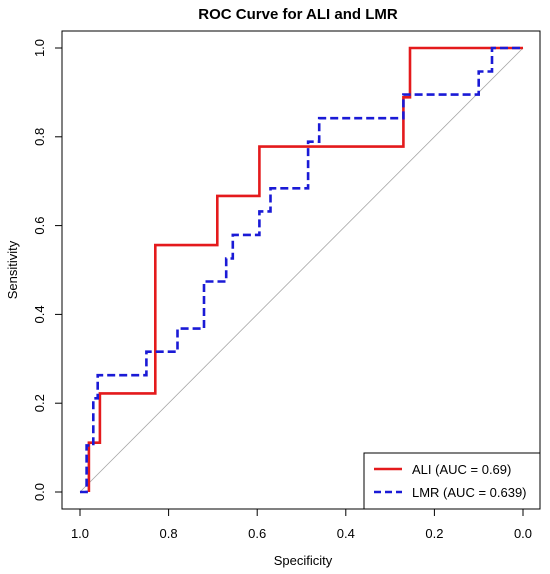  Describe the element at coordinates (169, 533) in the screenshot. I see `x-tick-label: 0.8` at that location.